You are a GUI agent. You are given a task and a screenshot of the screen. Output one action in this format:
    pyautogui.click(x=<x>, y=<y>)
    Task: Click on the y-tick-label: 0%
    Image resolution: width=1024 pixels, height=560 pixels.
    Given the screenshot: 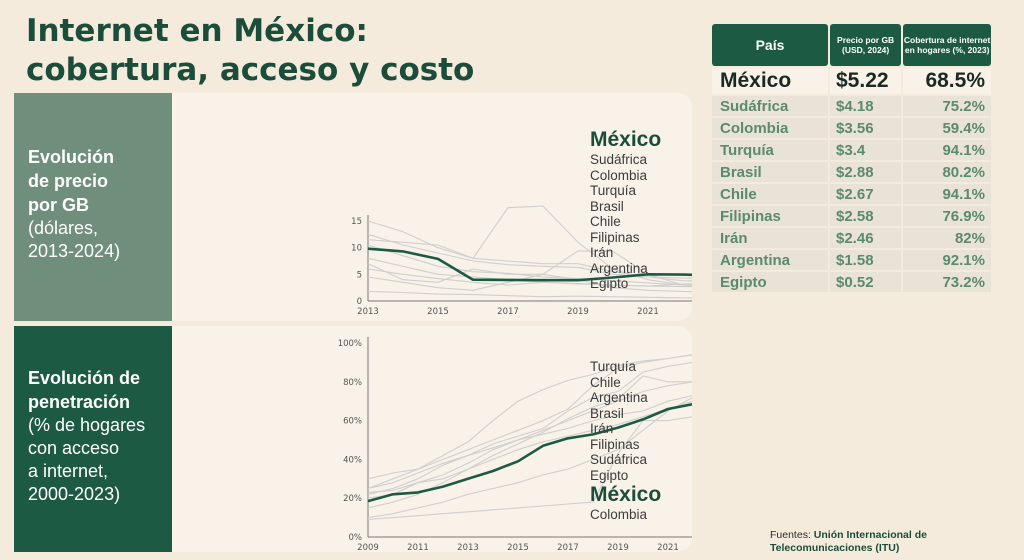 What is the action you would take?
    pyautogui.click(x=356, y=538)
    